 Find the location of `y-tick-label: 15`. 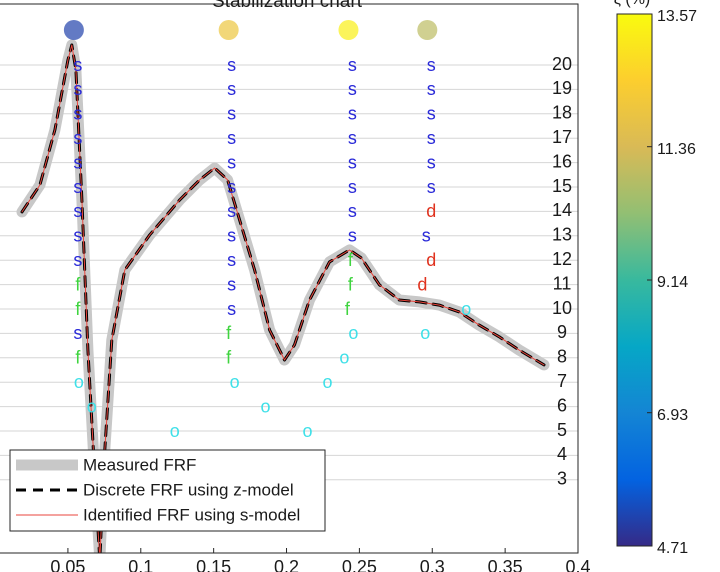

y-tick-label: 15 is located at coordinates (562, 186).